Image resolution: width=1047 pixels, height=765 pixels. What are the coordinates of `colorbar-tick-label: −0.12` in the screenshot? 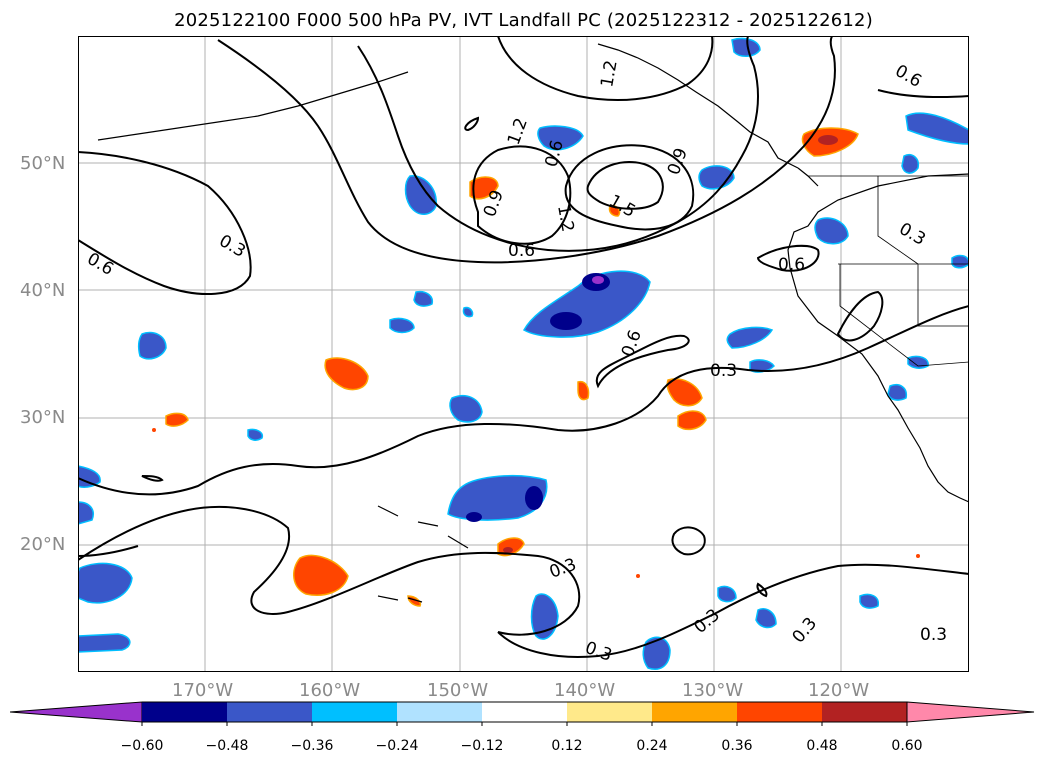 It's located at (482, 746).